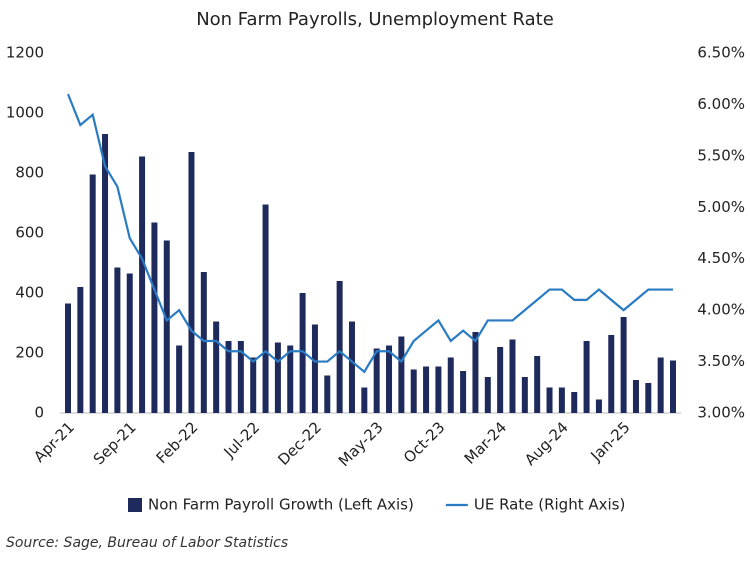  I want to click on legend-label: Non Farm Payroll Growth (Left Axis), so click(281, 505).